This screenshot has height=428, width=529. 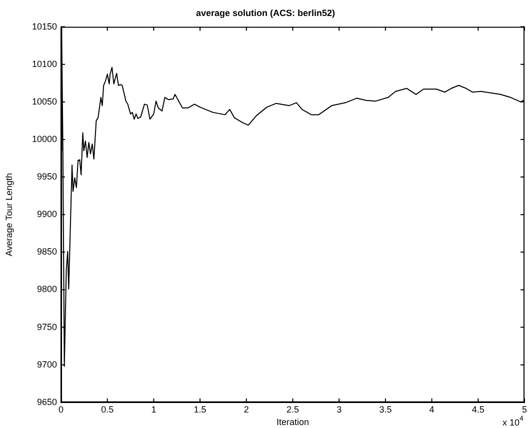 I want to click on y-tick-label: 10150, so click(x=44, y=26).